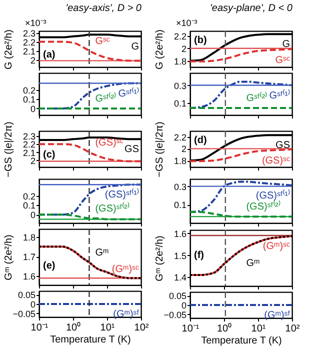  I want to click on annotation: (f), so click(199, 256).